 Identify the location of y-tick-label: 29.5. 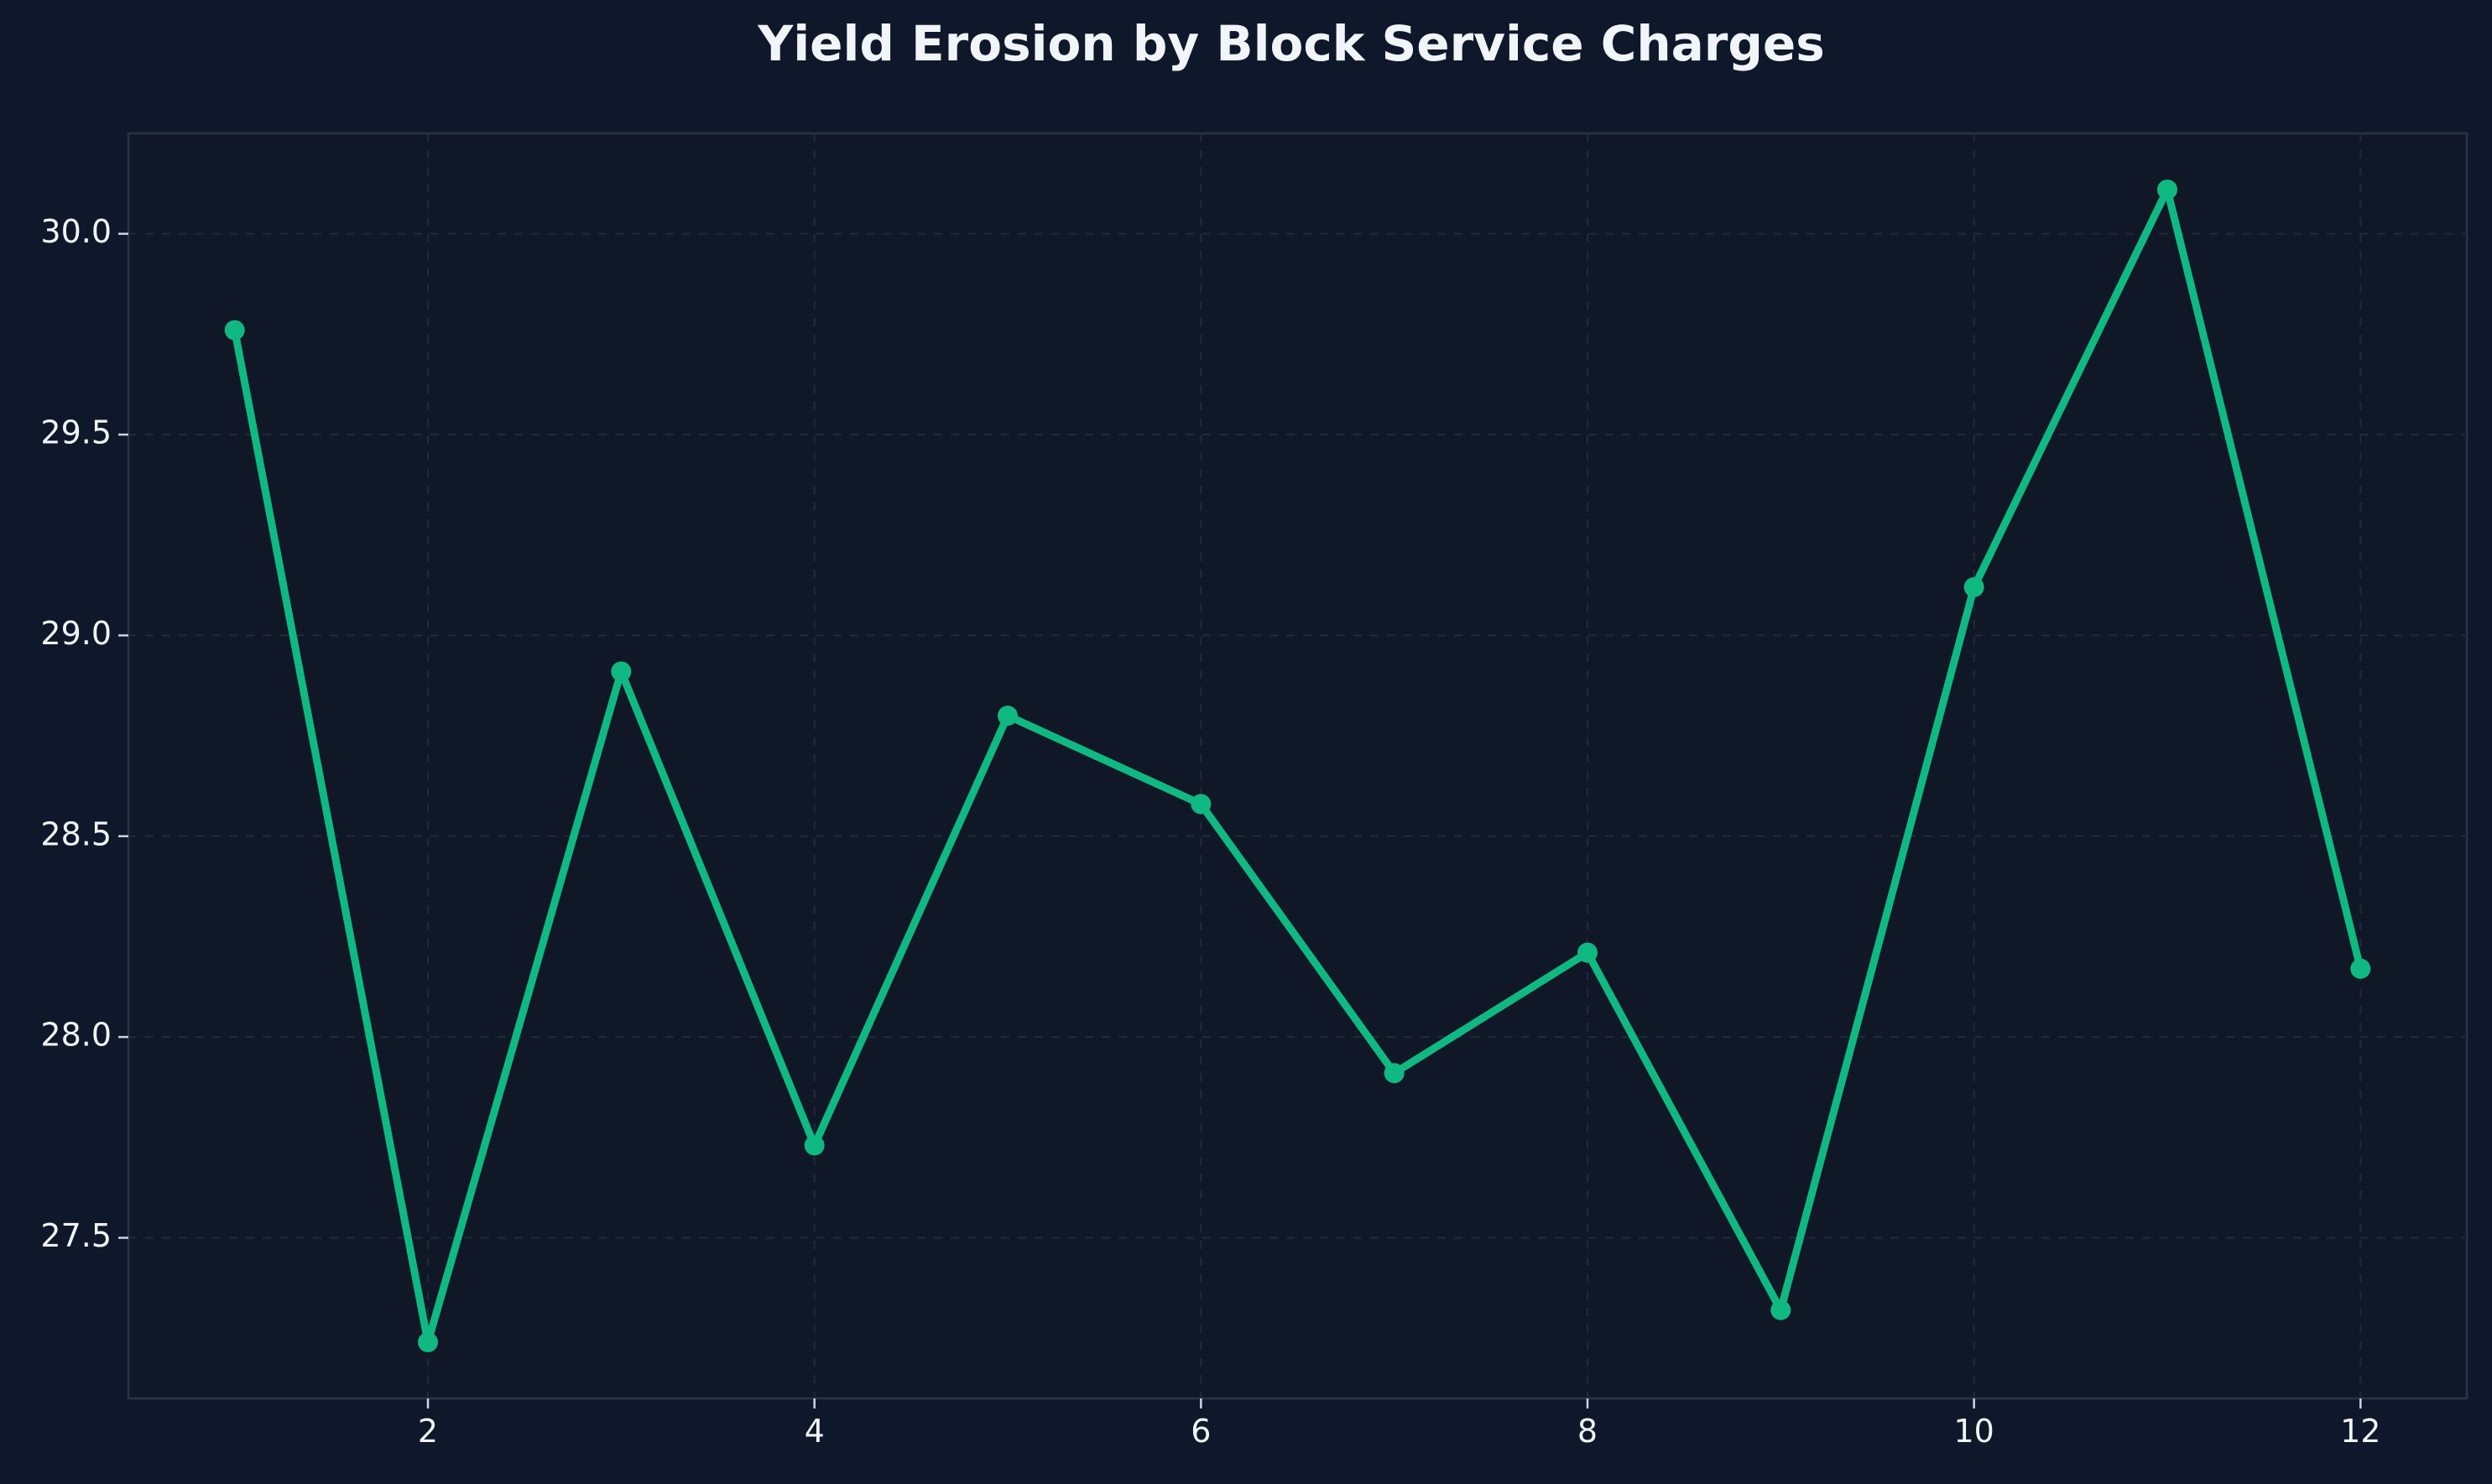
(76, 432).